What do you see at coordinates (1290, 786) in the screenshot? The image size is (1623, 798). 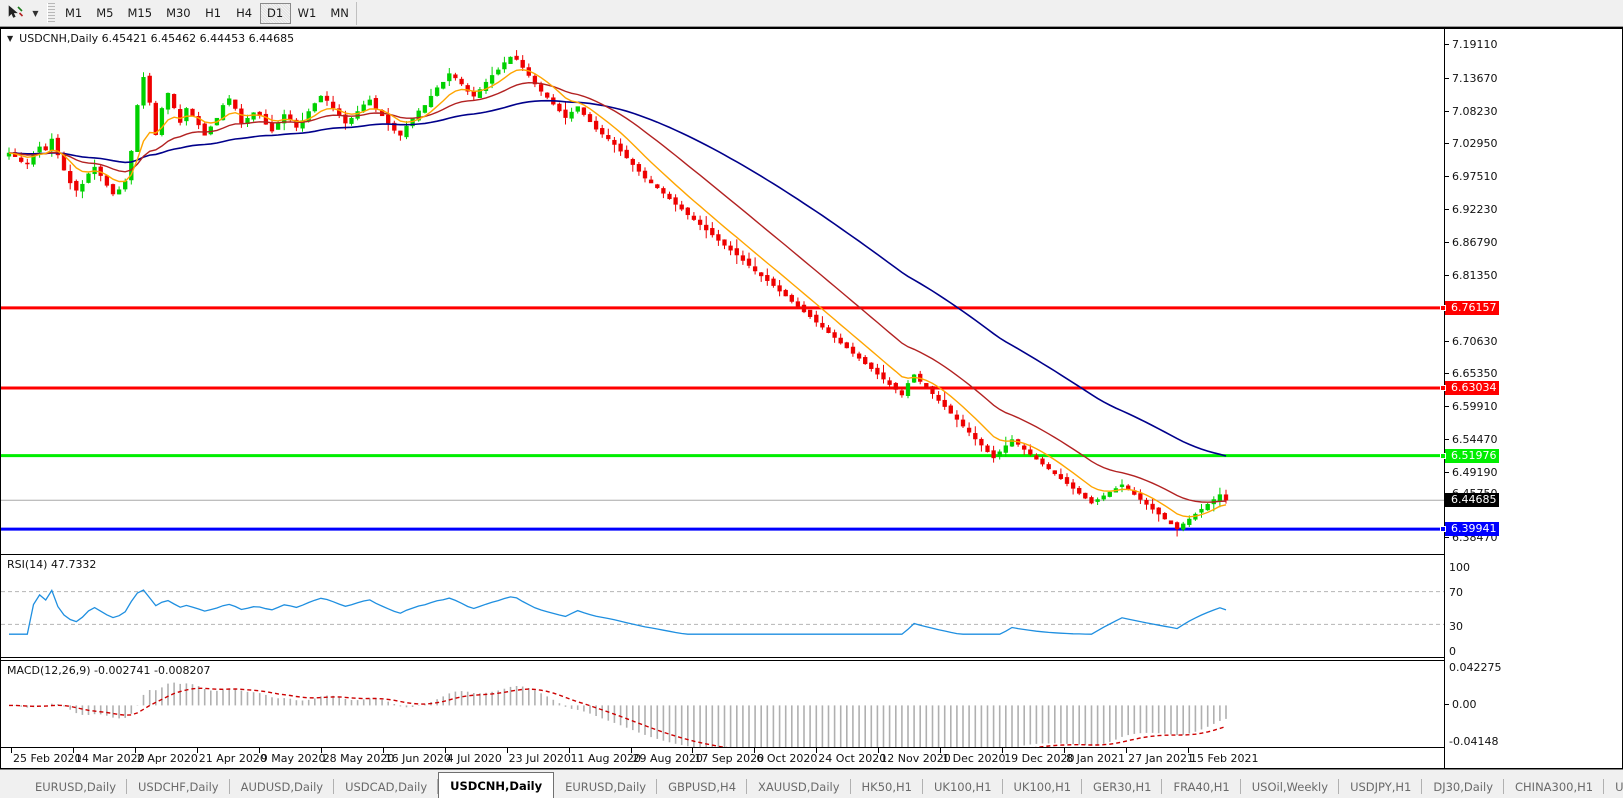 I see `chart-tab-usoil-weekly: USOil,Weekly` at bounding box center [1290, 786].